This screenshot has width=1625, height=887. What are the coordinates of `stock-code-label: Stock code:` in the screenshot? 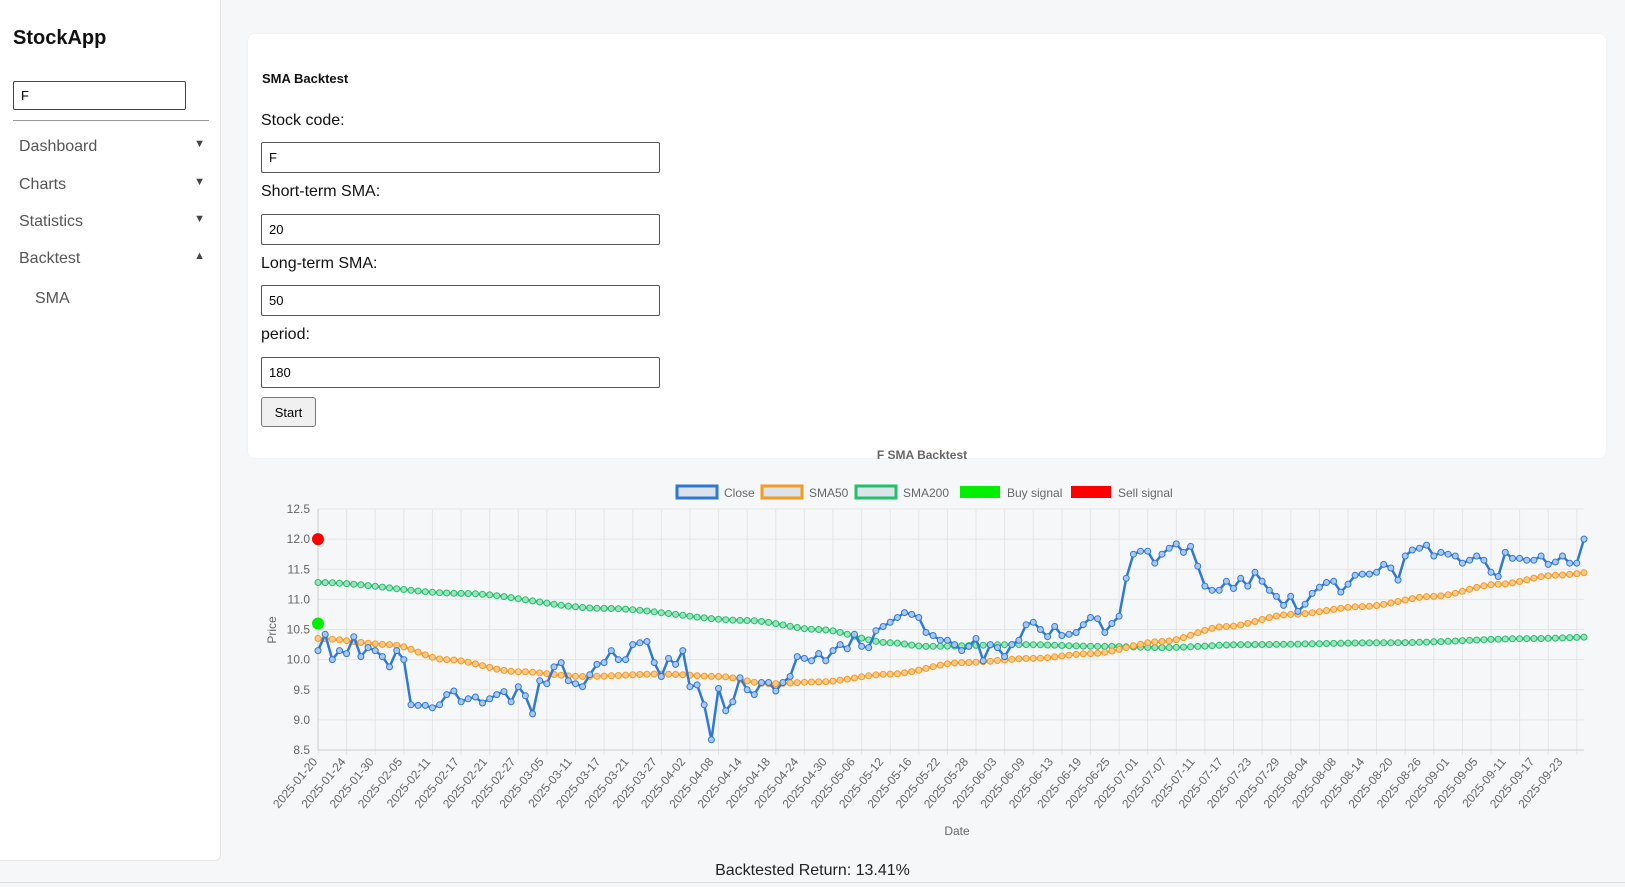 It's located at (303, 120).